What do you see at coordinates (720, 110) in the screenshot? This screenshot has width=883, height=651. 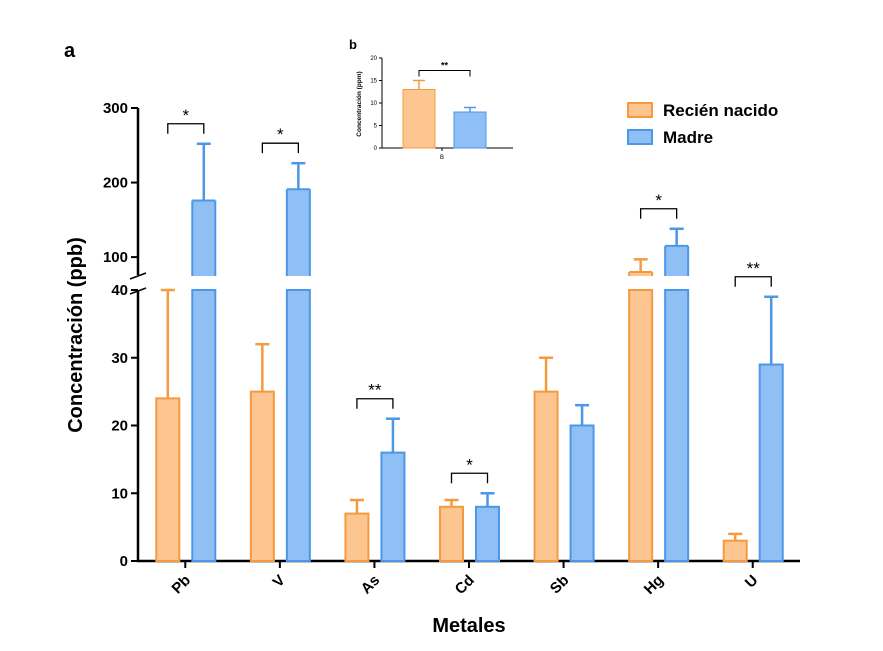 I see `legend-label: Recién nacido` at bounding box center [720, 110].